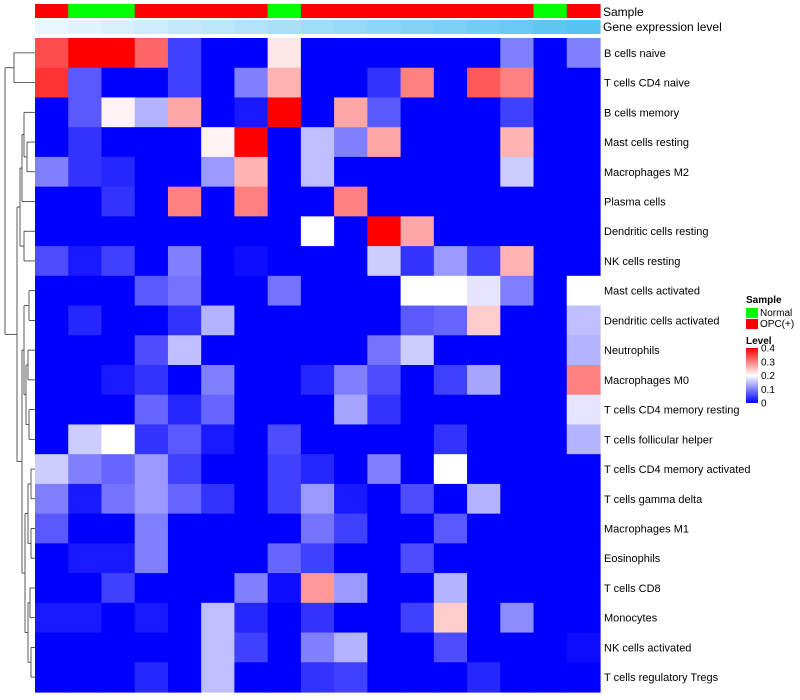 This screenshot has width=800, height=700. What do you see at coordinates (623, 12) in the screenshot?
I see `sample-track-label: Sample` at bounding box center [623, 12].